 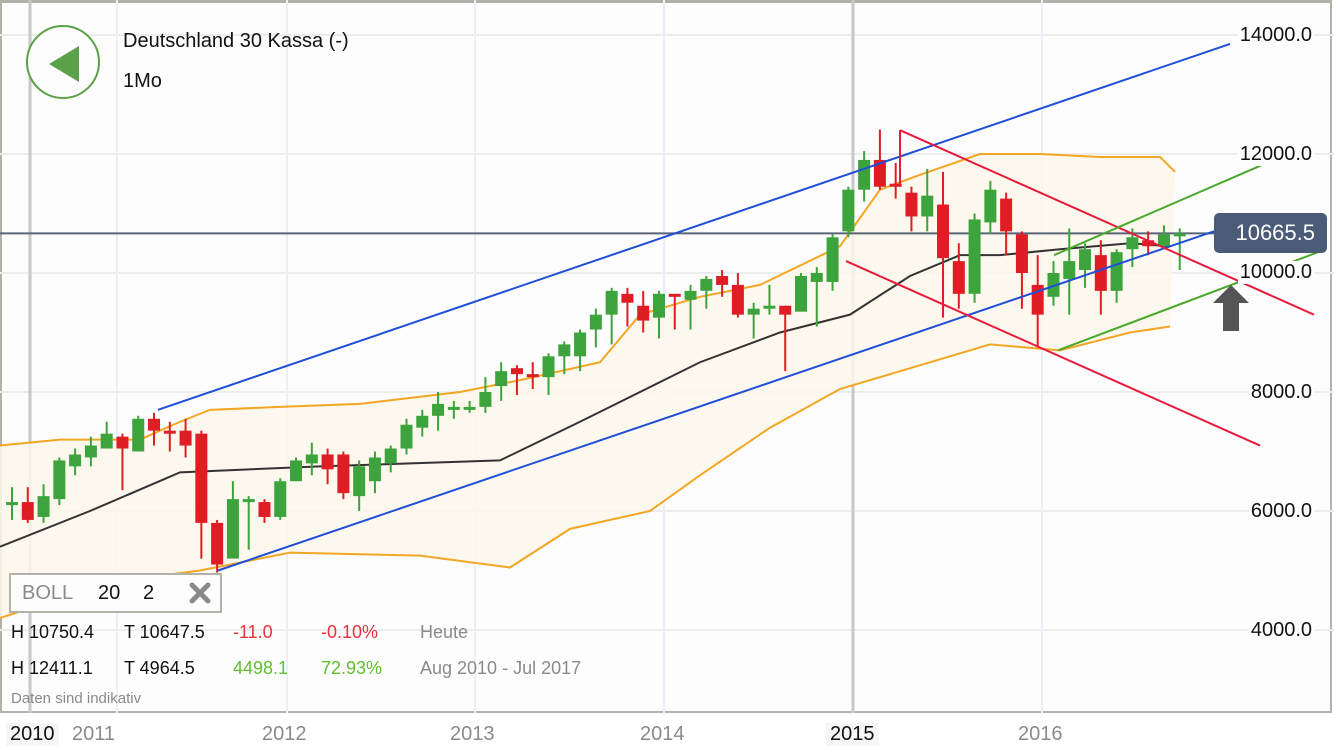 I want to click on x-tick-2012: 2012, so click(x=284, y=734).